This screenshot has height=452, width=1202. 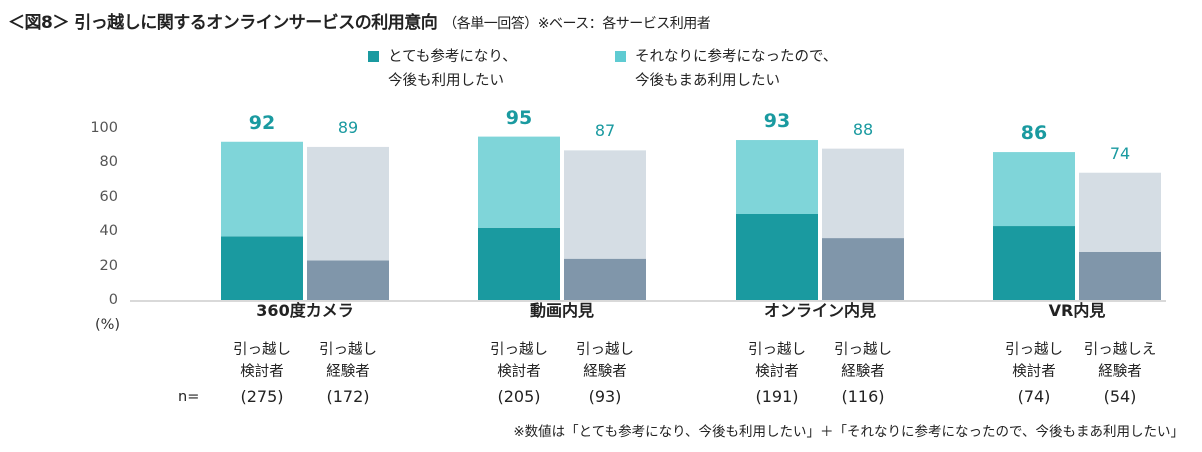 I want to click on y-tick-label: 60, so click(x=108, y=196).